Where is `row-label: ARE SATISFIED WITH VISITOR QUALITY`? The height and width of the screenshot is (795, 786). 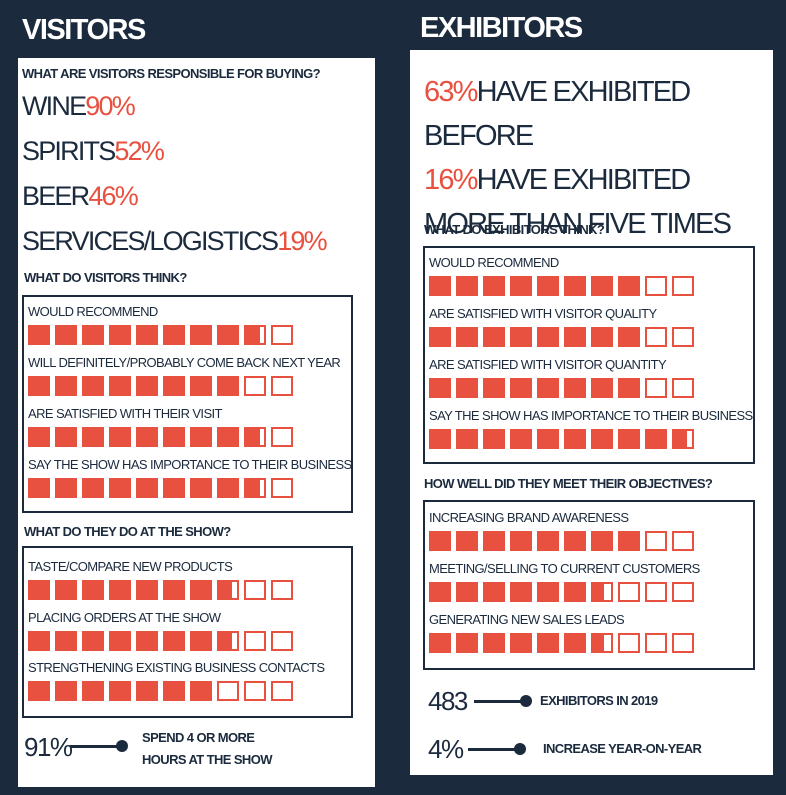
row-label: ARE SATISFIED WITH VISITOR QUALITY is located at coordinates (543, 313).